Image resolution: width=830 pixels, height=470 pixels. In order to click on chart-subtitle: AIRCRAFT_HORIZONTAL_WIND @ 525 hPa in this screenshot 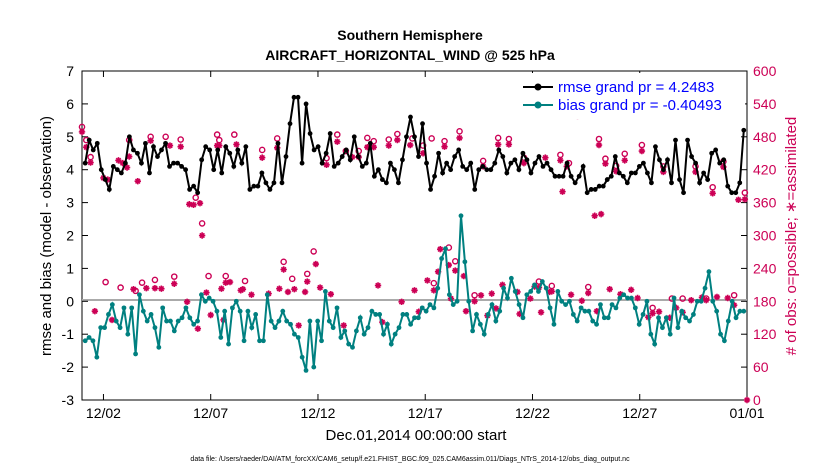, I will do `click(410, 55)`.